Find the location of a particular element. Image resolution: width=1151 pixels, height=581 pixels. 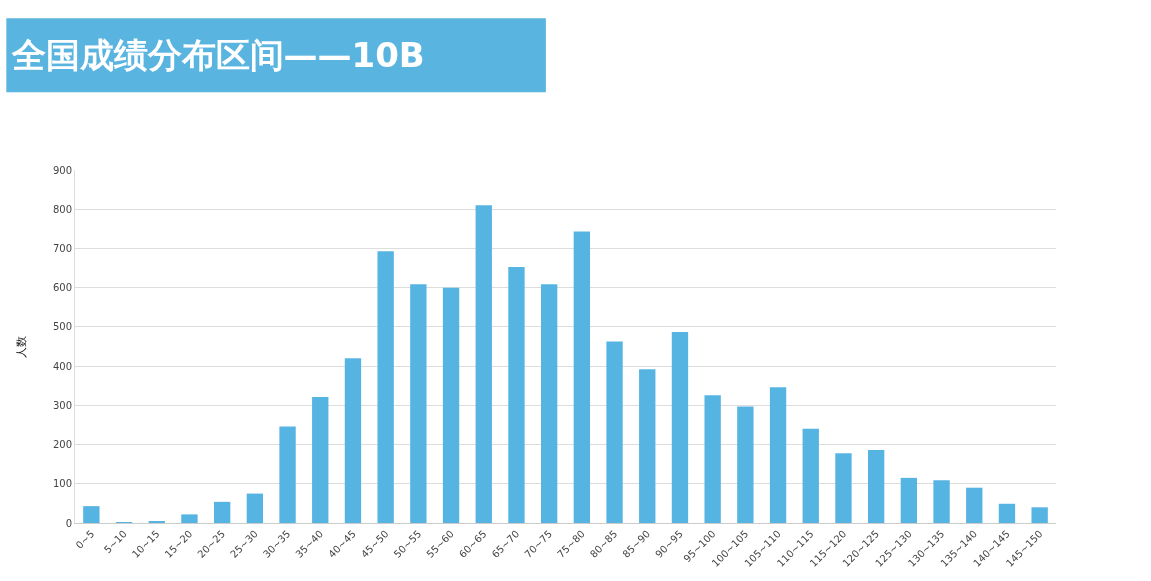

y-tick-label: 500 is located at coordinates (62, 327).